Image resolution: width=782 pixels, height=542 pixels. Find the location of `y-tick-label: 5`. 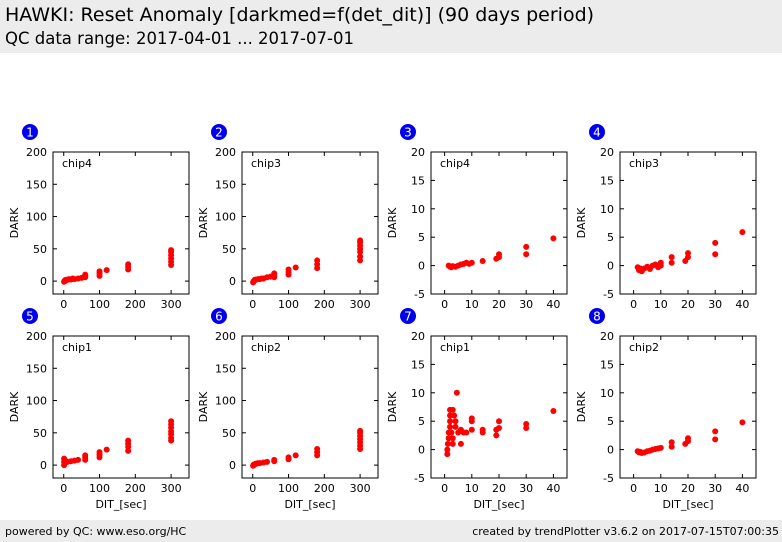

y-tick-label: 5 is located at coordinates (610, 237).